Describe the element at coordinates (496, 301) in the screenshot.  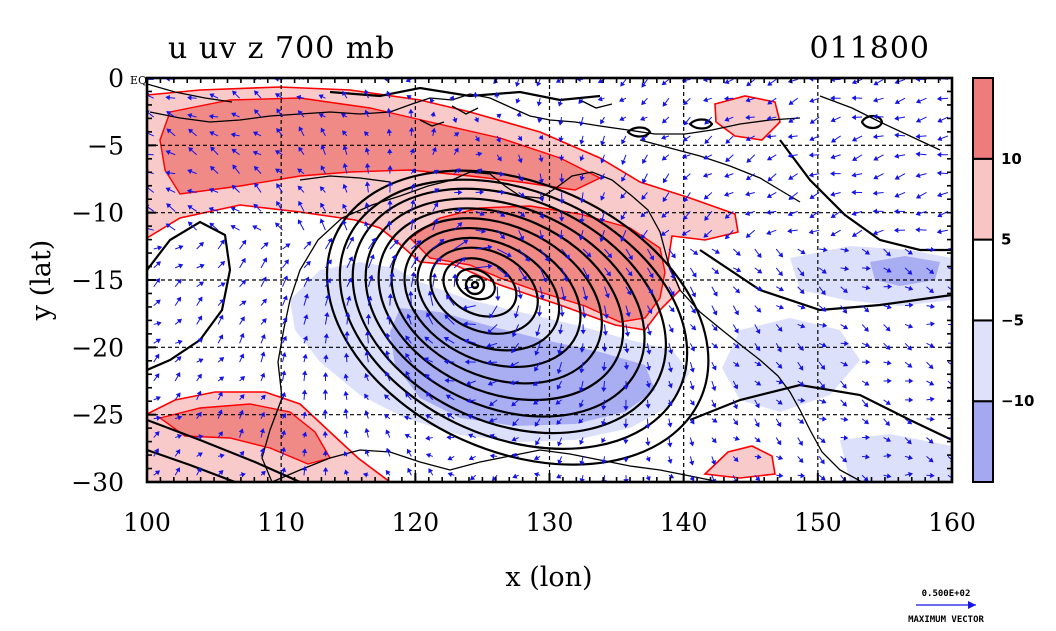
I see `height-contour-ring` at that location.